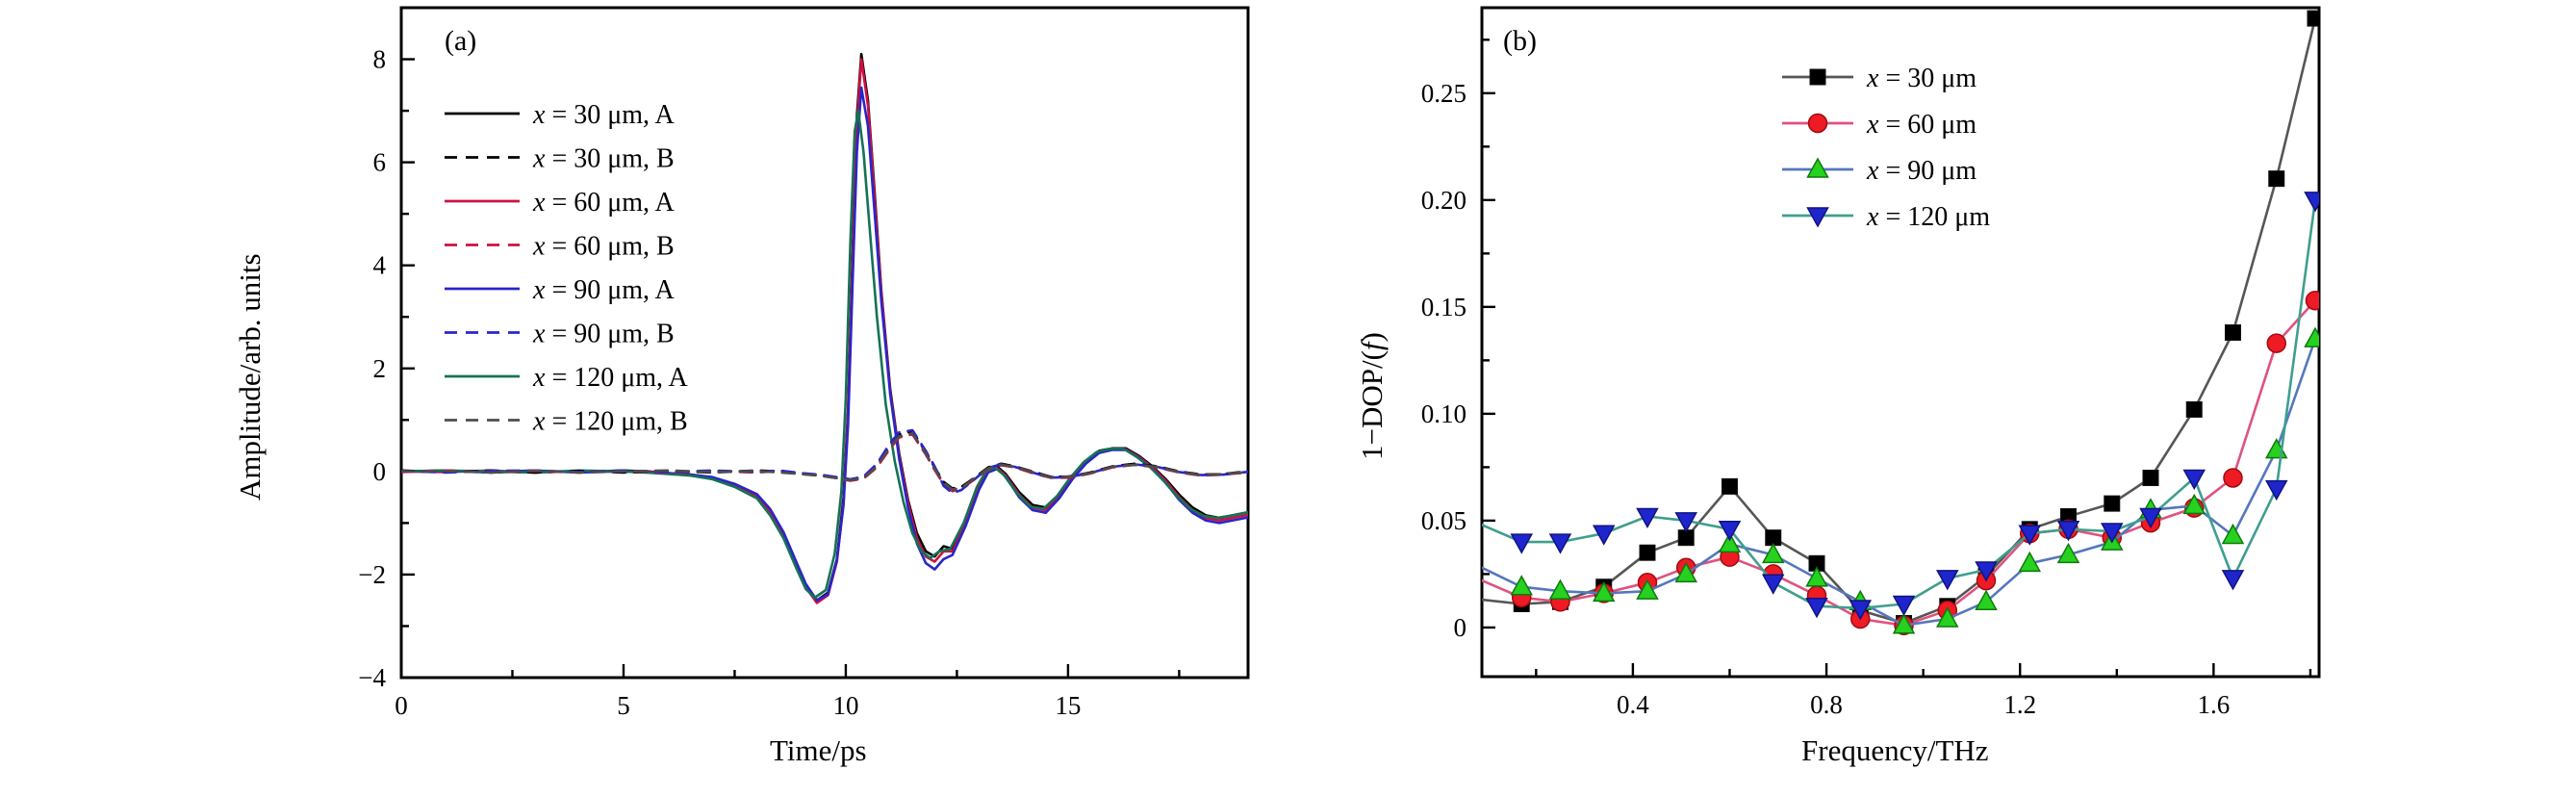 The image size is (2576, 796). Describe the element at coordinates (372, 574) in the screenshot. I see `y-tick-label: −2` at that location.